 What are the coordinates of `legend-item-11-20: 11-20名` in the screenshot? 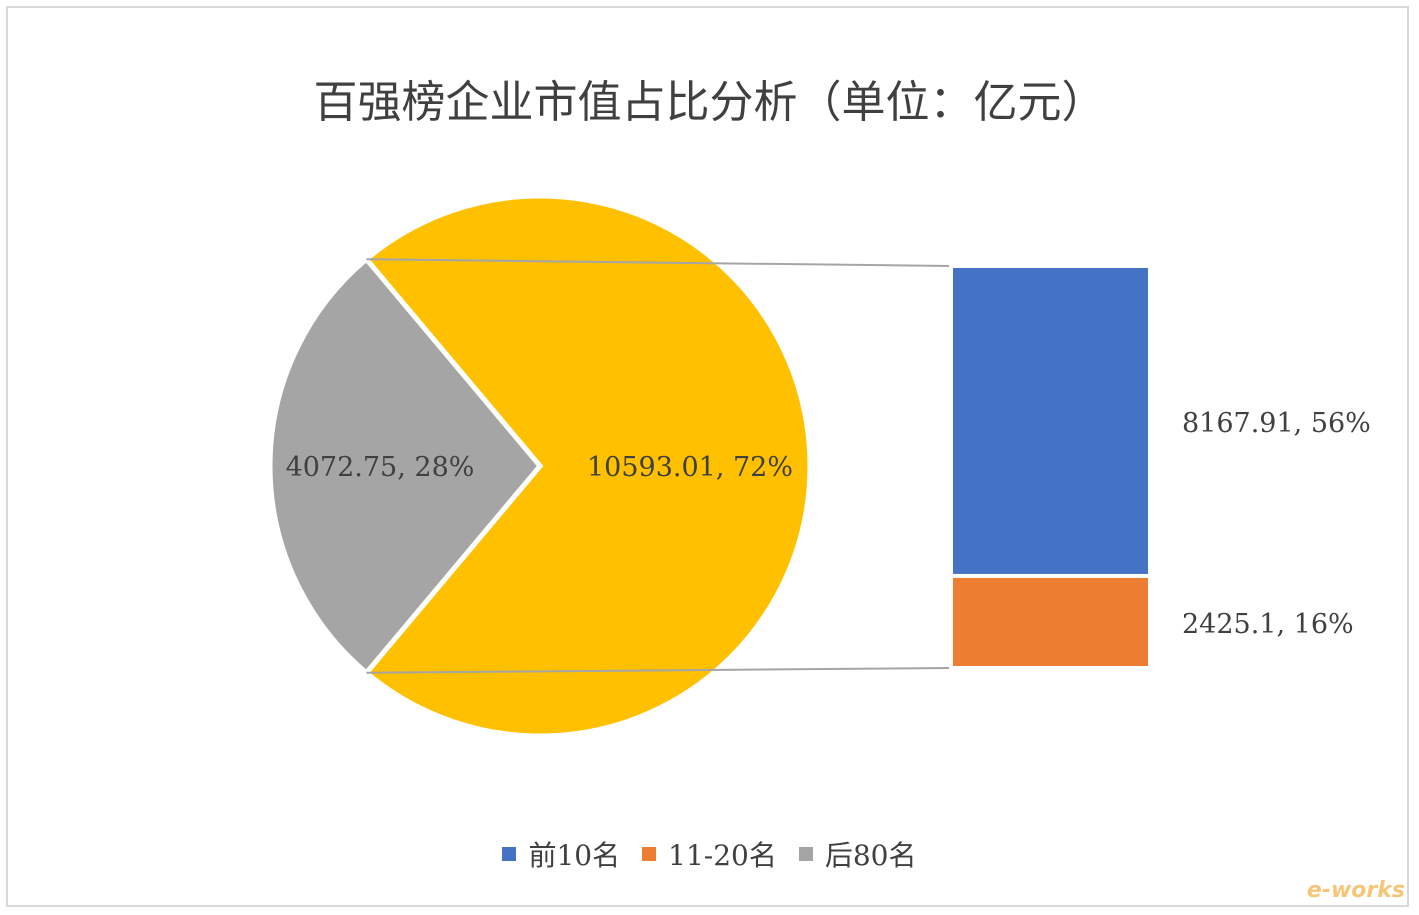 It's located at (709, 854).